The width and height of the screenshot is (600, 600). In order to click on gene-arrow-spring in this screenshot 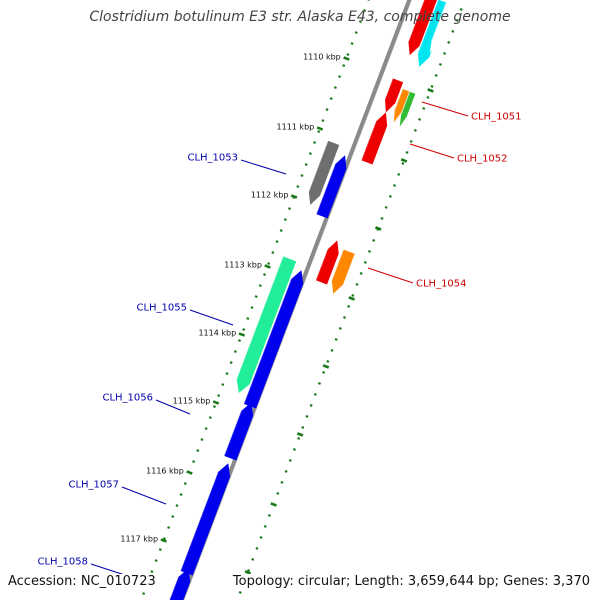, I will do `click(266, 324)`.